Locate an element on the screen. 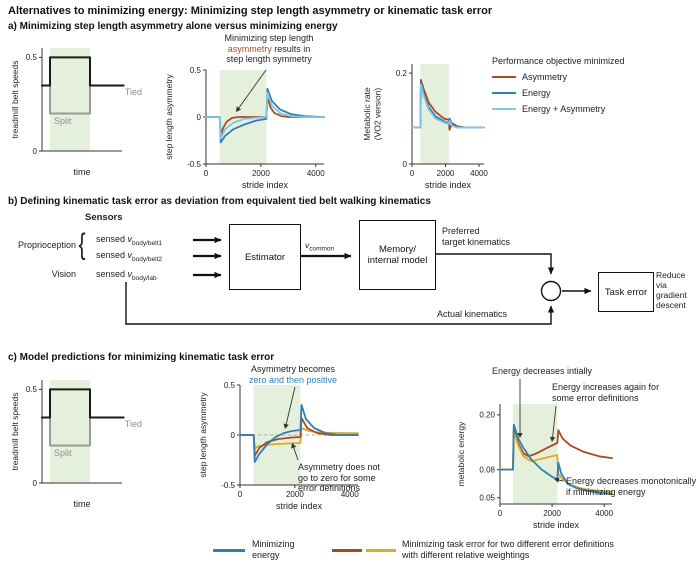 This screenshot has height=563, width=698. svg-text: 0.20 is located at coordinates (487, 415).